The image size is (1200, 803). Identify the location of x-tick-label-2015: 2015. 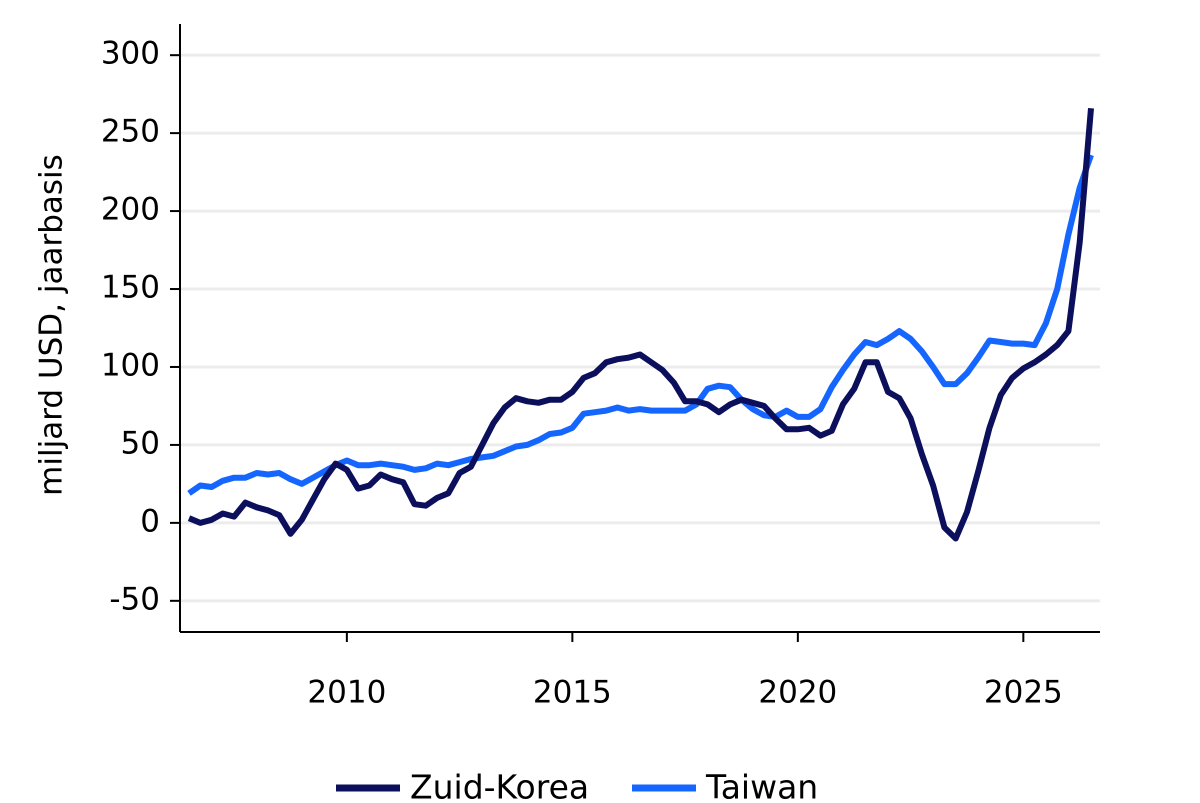
(572, 693).